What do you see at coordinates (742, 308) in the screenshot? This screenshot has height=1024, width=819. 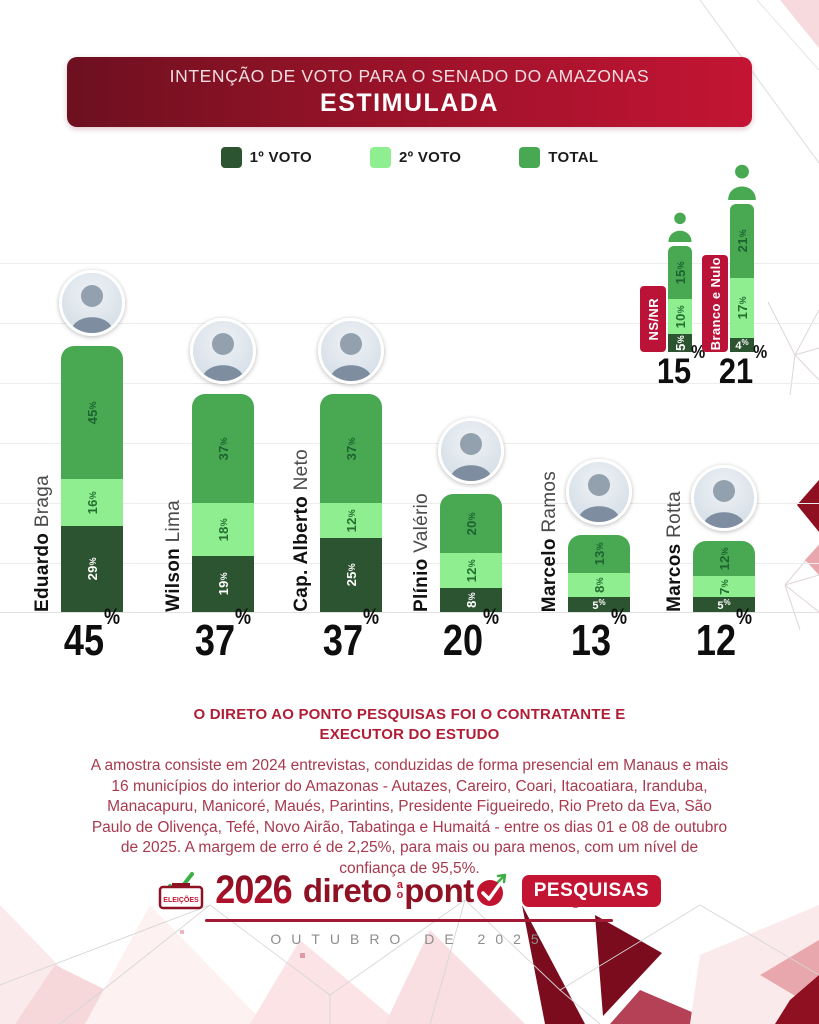 I see `bar-segment: 17%` at bounding box center [742, 308].